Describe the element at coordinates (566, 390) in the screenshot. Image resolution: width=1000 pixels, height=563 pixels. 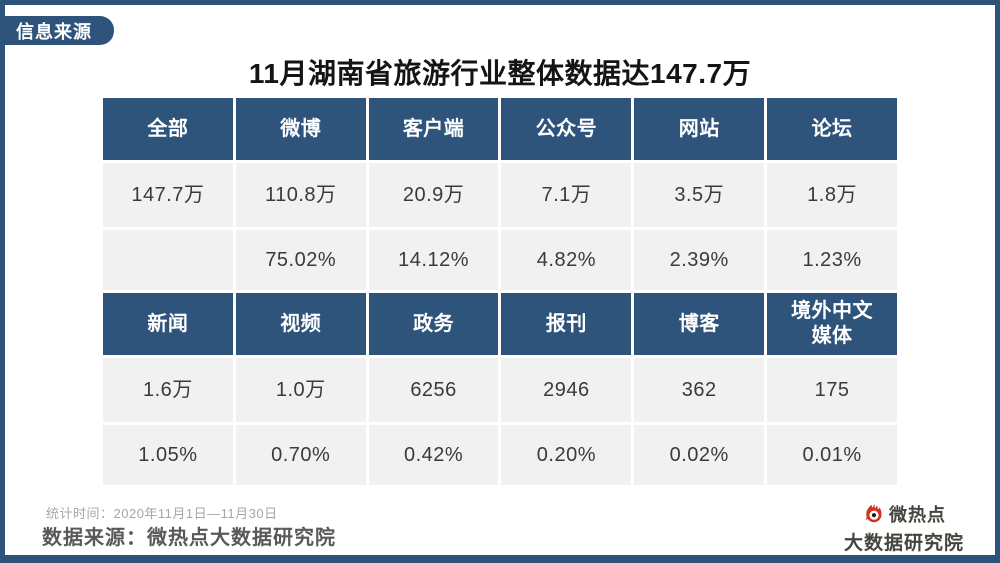
I see `table-value-cell: 2946` at that location.